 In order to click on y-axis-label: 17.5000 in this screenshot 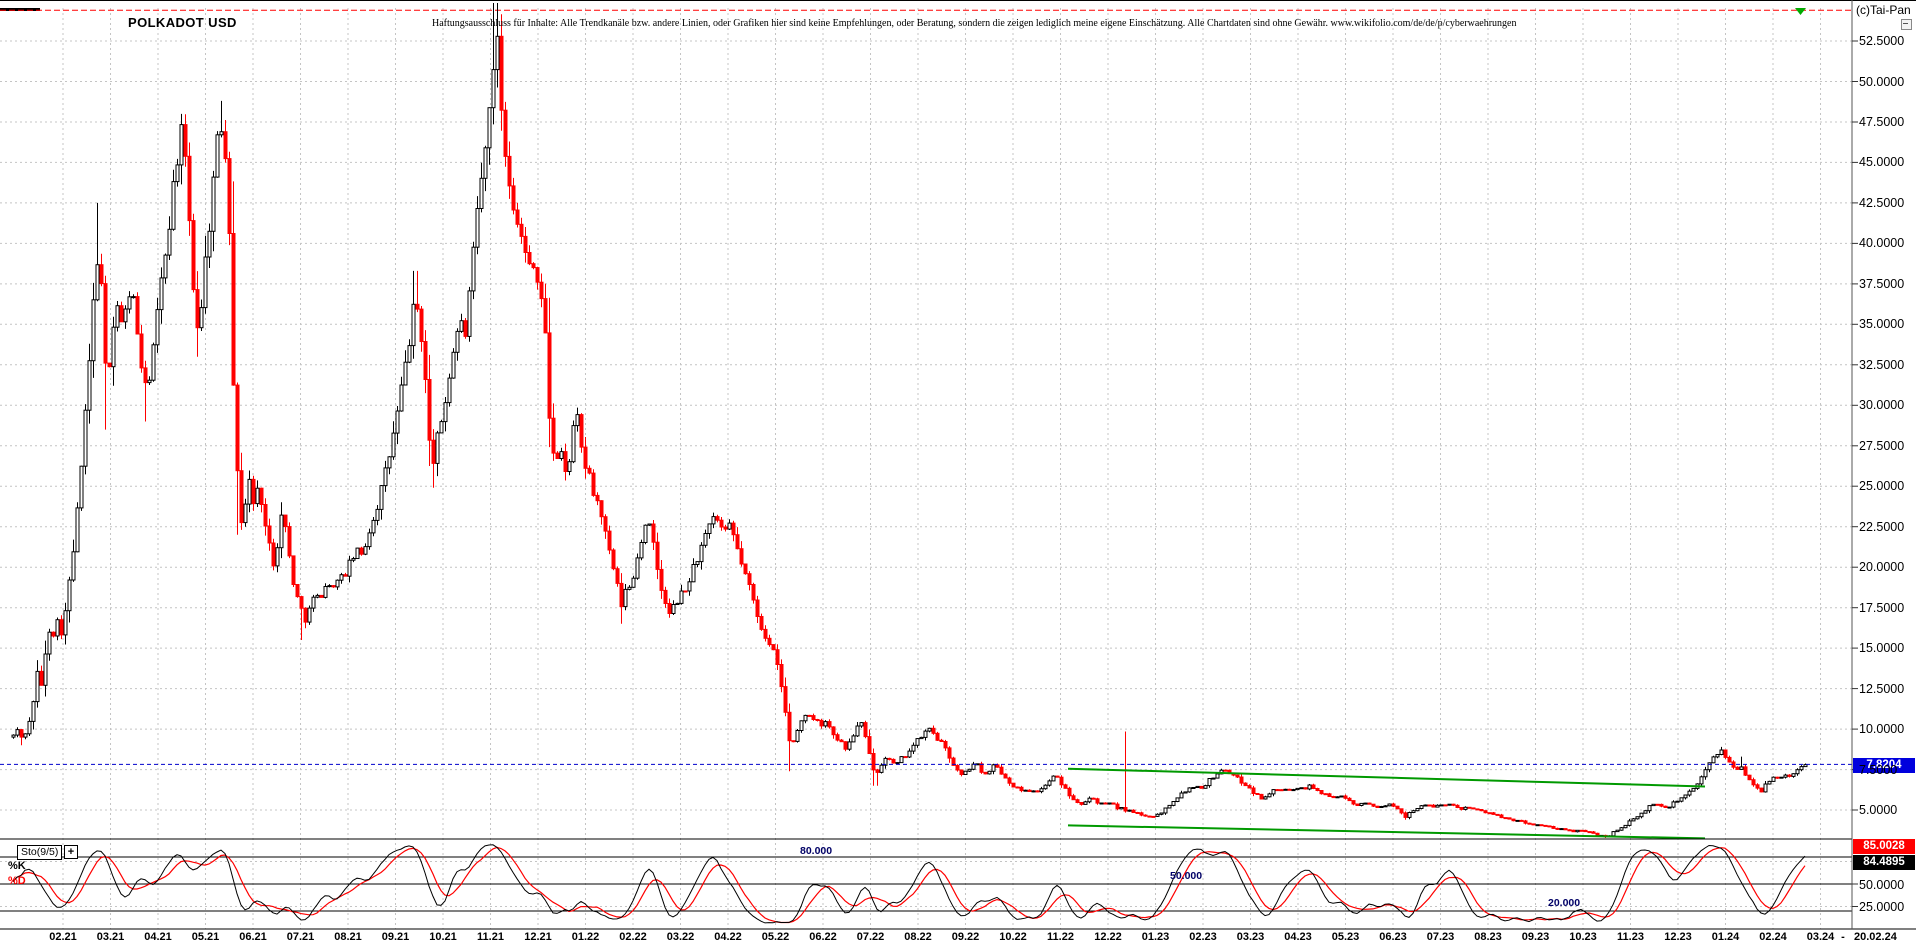, I will do `click(1882, 607)`.